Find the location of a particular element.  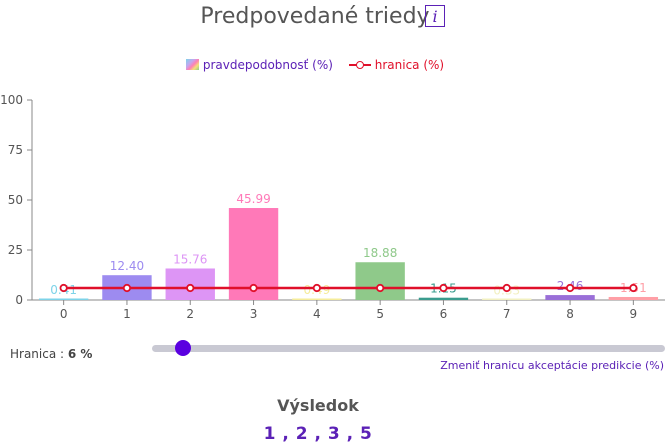

legend-item-limit: hranica (%) is located at coordinates (396, 64).